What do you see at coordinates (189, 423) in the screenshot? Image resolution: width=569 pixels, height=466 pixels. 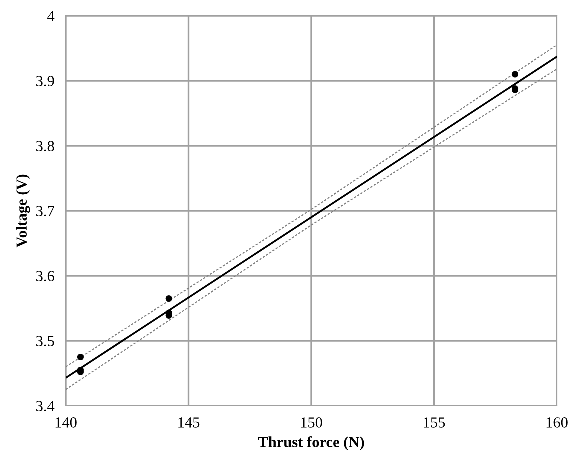 I see `x-tick-label: 145` at bounding box center [189, 423].